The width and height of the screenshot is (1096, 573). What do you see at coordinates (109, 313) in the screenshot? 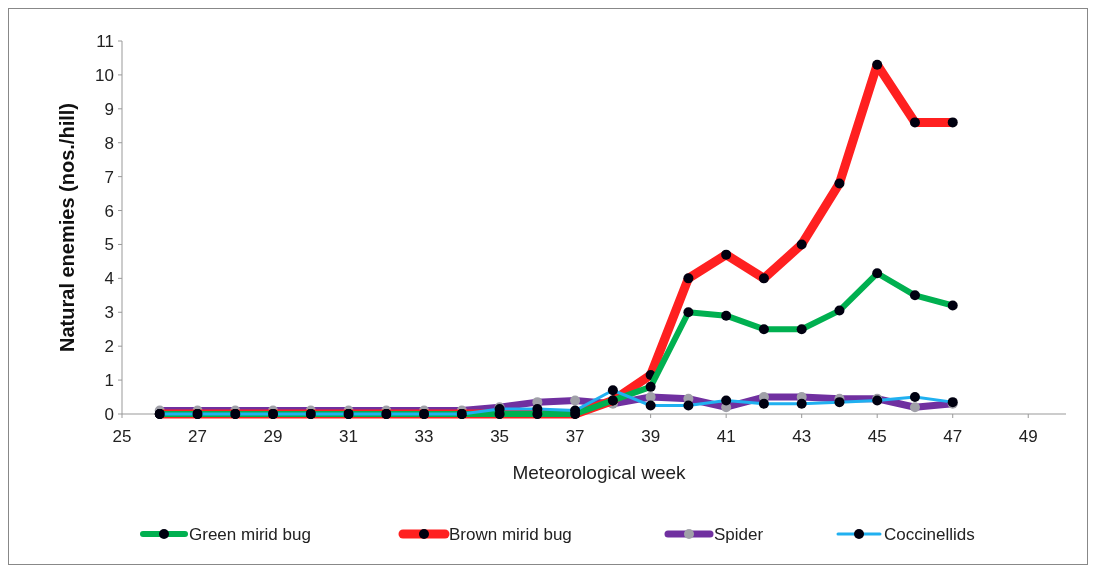
I see `y-tick-label: 3` at bounding box center [109, 313].